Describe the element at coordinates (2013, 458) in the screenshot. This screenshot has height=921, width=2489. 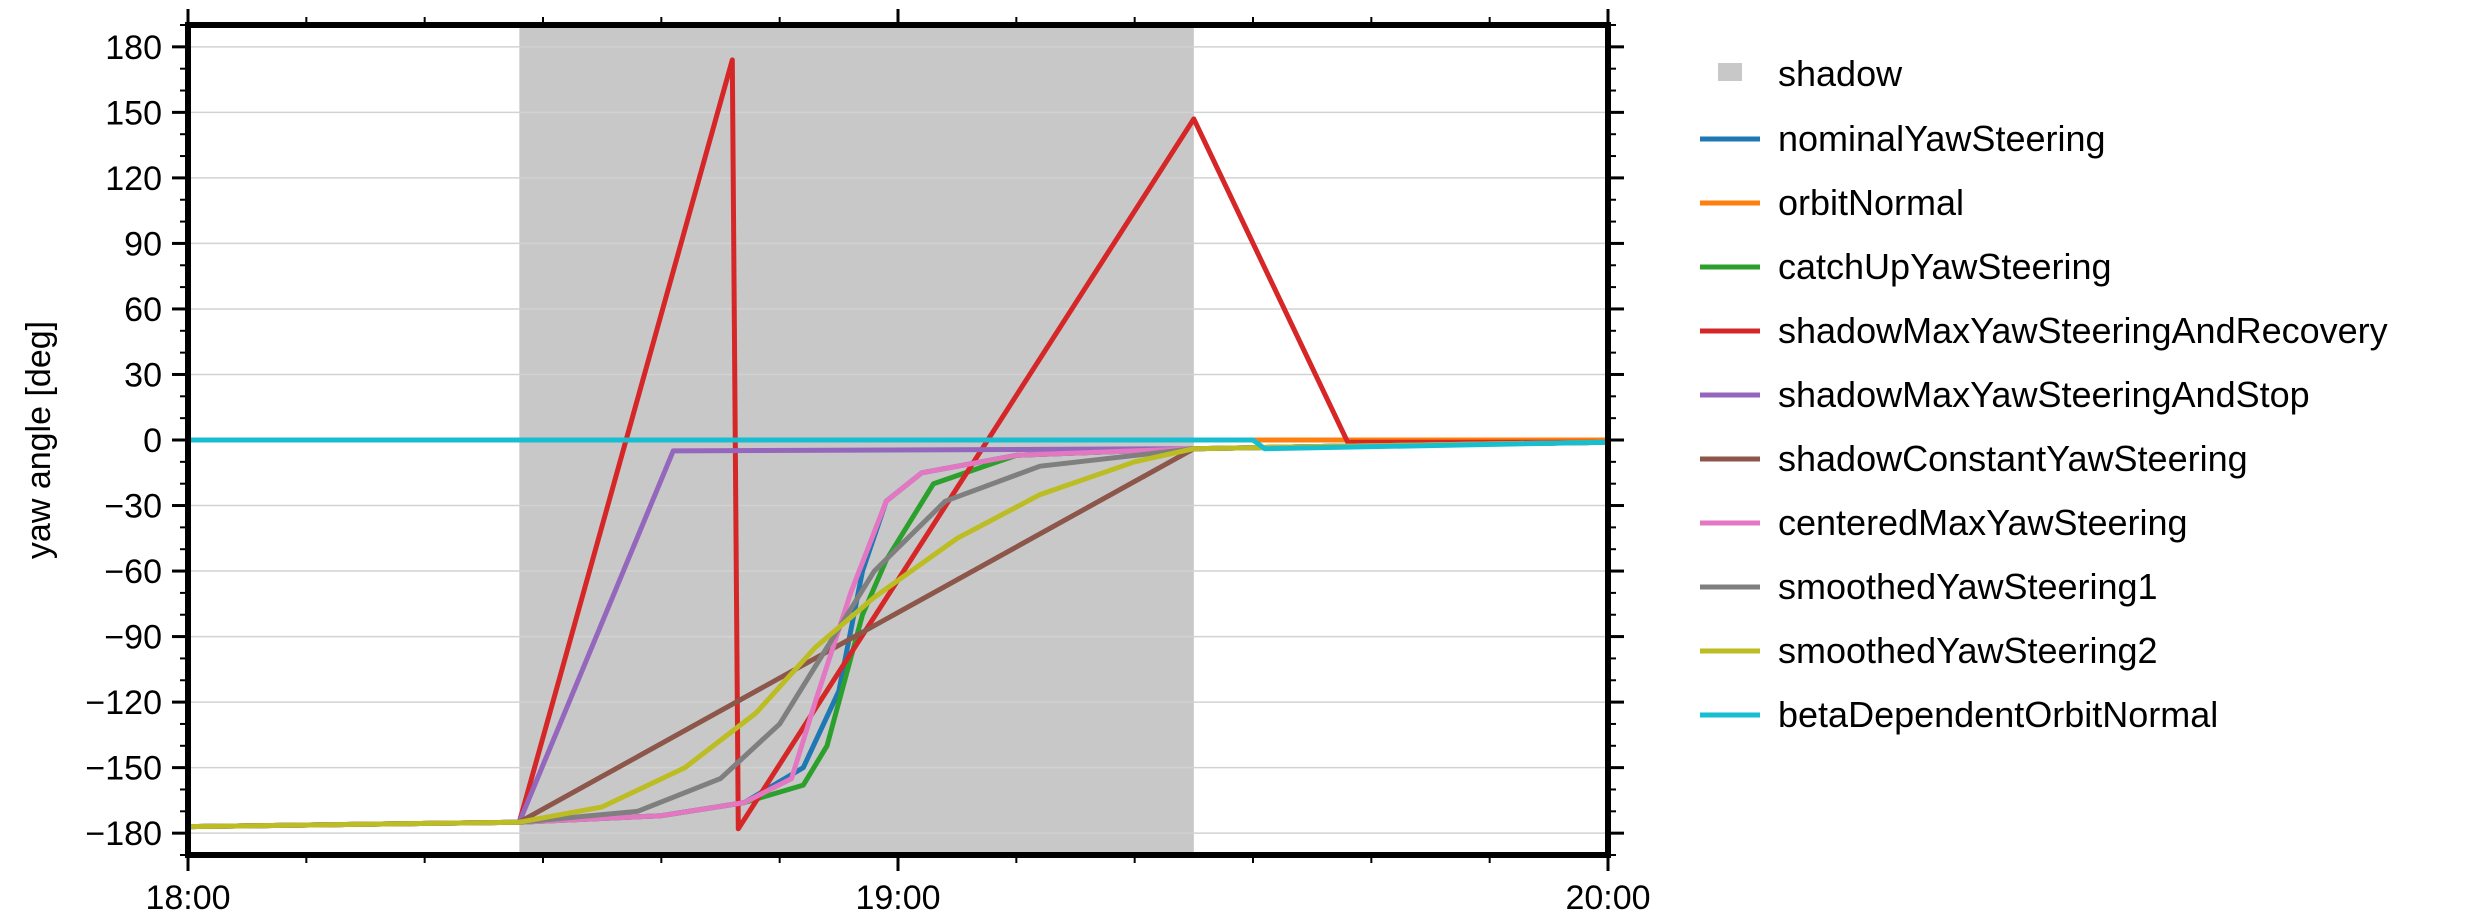
I see `legend-label-shadowConstantYawSteering: shadowConstantYawSteering` at that location.